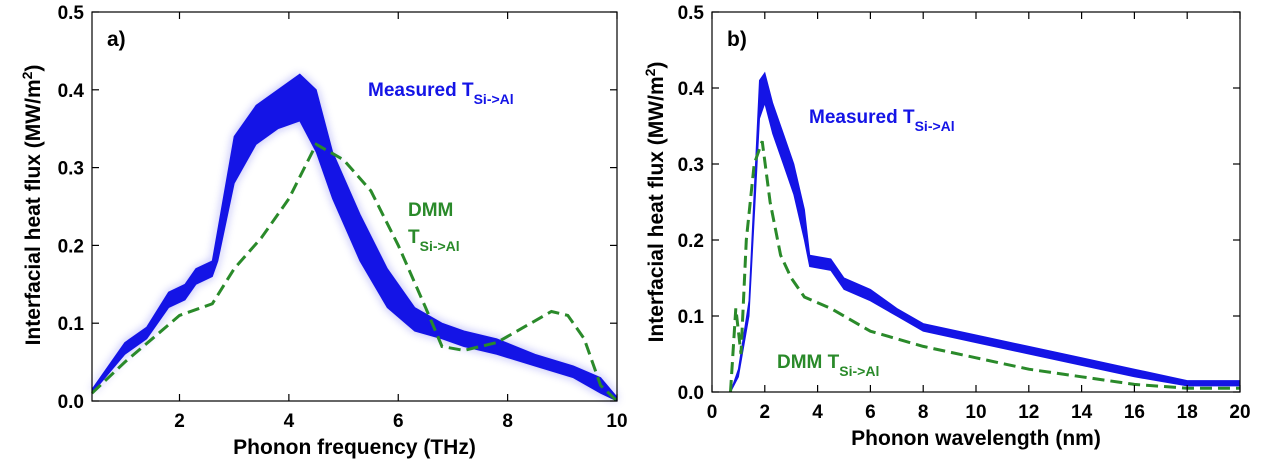 The width and height of the screenshot is (1267, 465). Describe the element at coordinates (1187, 412) in the screenshot. I see `x-tick-label: 18` at that location.